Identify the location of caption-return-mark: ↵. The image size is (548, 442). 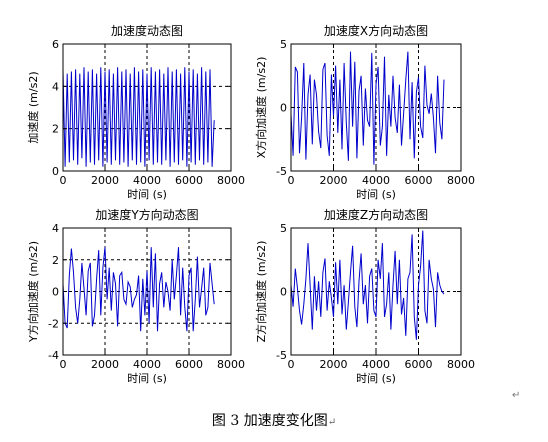
(332, 422).